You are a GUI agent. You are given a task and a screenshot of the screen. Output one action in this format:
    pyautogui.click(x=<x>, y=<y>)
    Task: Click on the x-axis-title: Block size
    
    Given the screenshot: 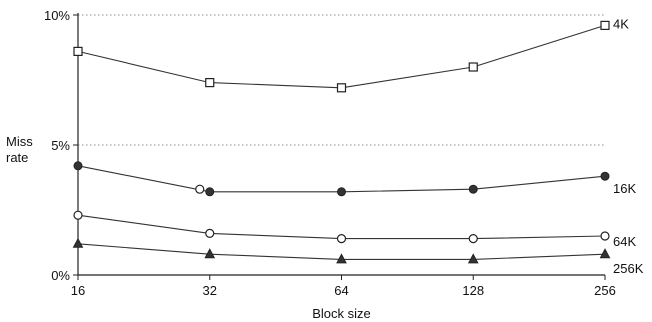 What is the action you would take?
    pyautogui.click(x=341, y=313)
    